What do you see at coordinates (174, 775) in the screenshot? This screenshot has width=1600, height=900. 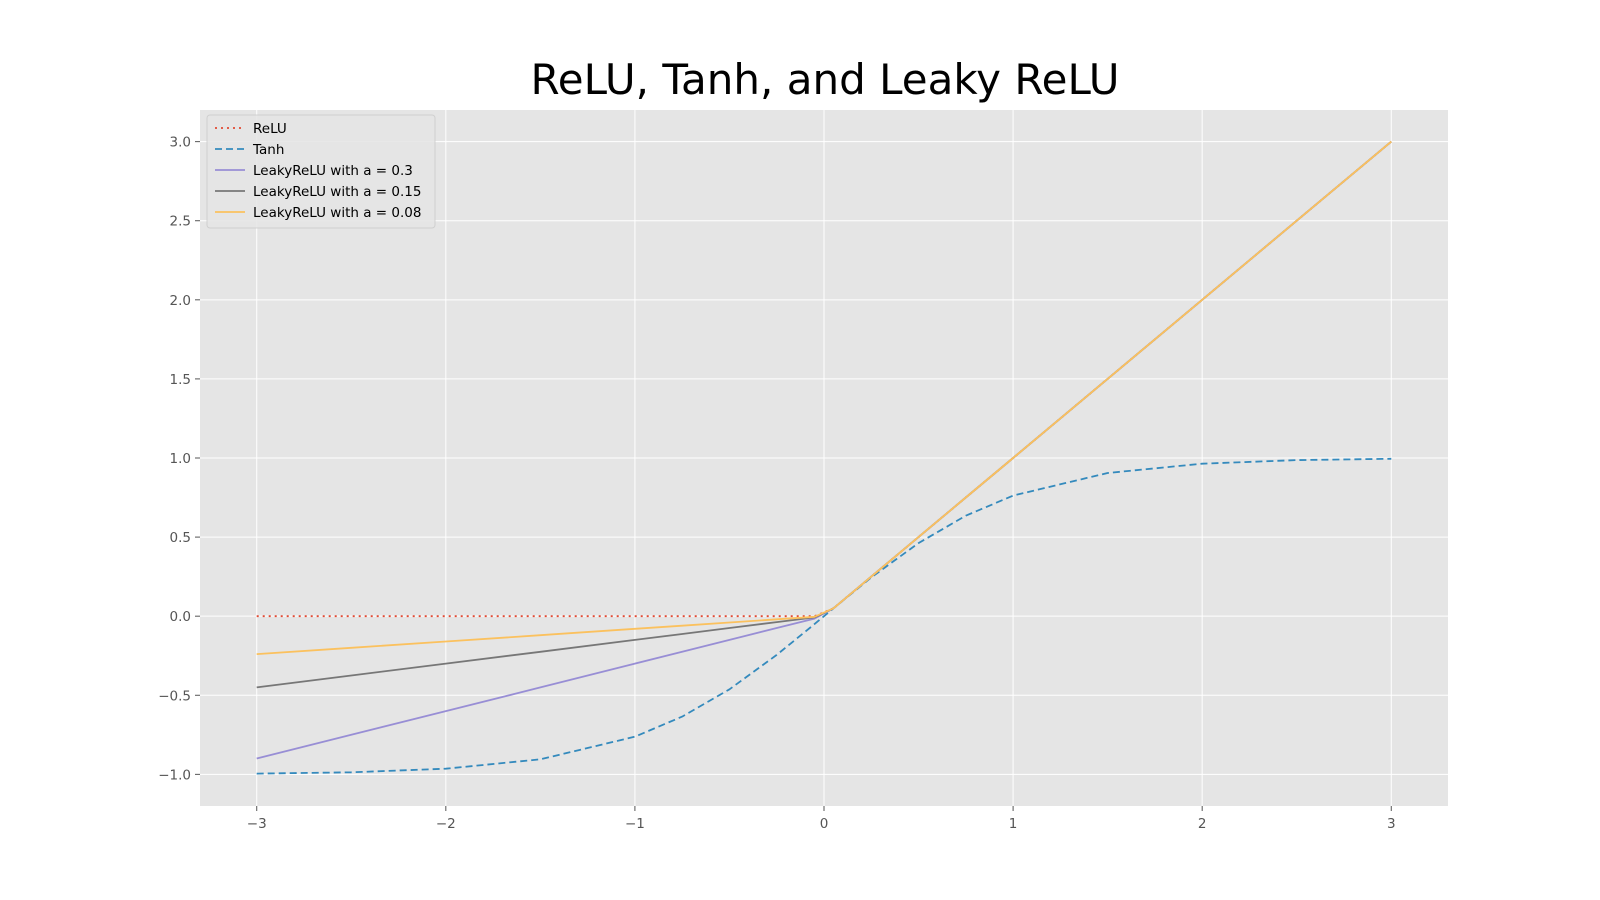 I see `y-tick-label: −1.0` at bounding box center [174, 775].